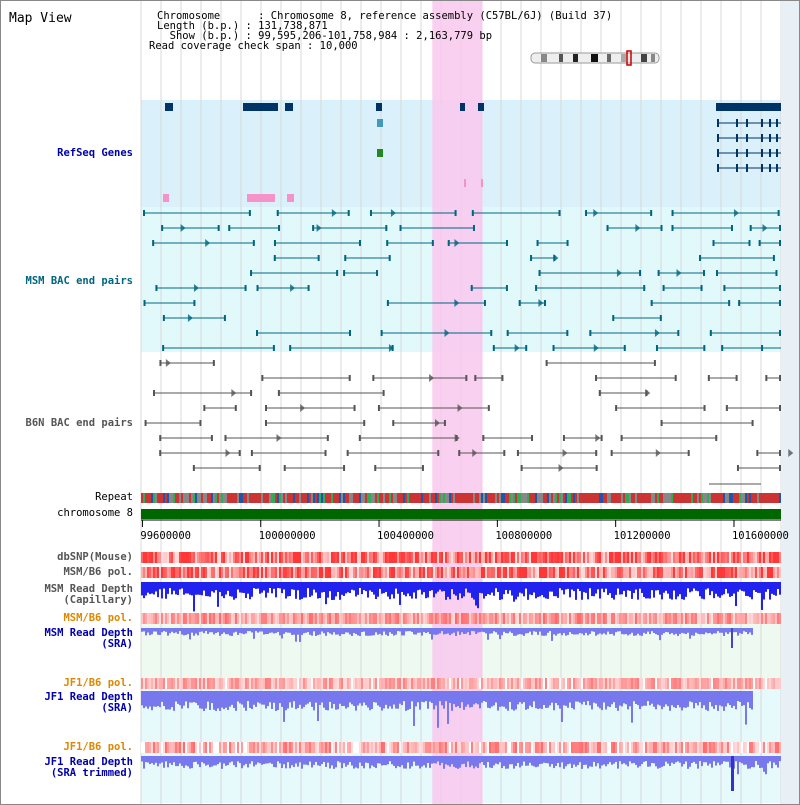  I want to click on track-label-msm-depth-sra: MSM Read Depth (SRA), so click(88, 639).